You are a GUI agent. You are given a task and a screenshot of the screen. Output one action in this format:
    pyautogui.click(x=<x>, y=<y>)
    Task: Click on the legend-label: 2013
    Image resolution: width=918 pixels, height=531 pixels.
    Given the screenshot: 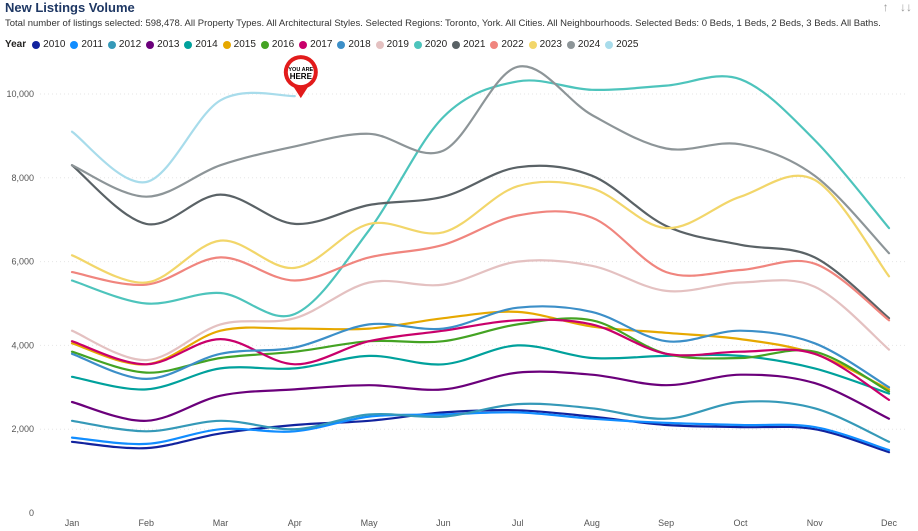 What is the action you would take?
    pyautogui.click(x=168, y=44)
    